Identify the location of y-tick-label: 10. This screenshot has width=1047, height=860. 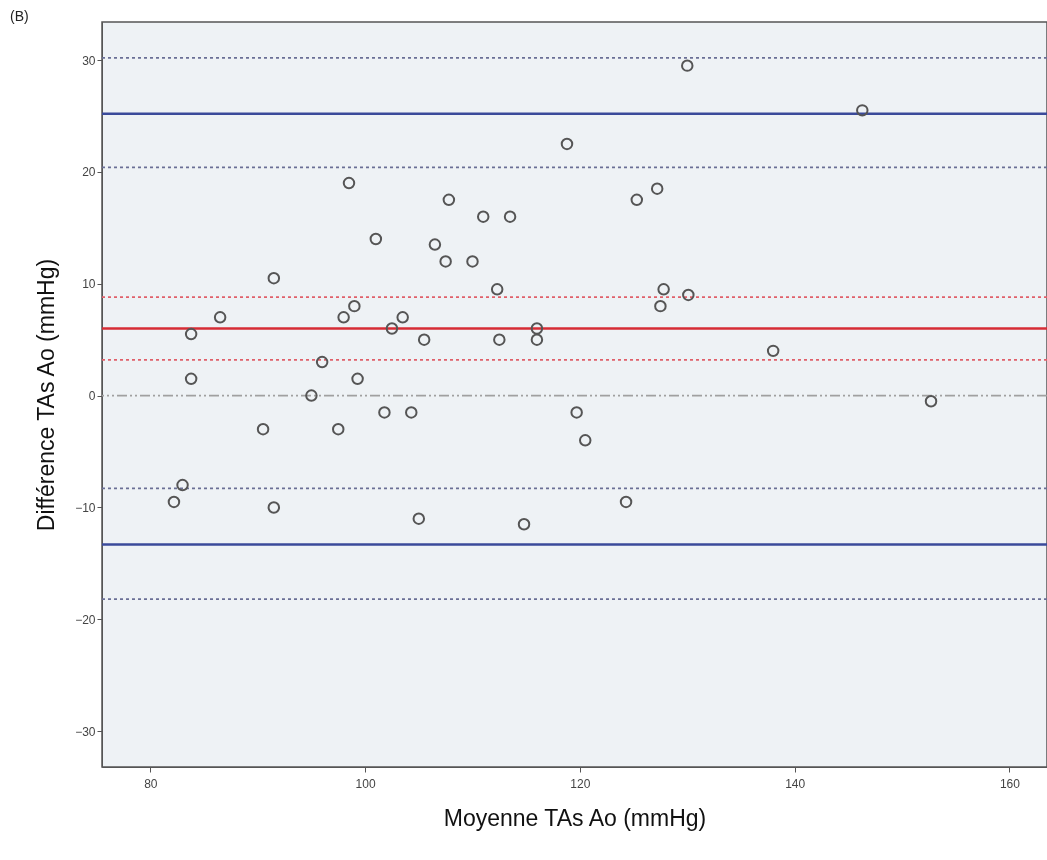
(89, 284).